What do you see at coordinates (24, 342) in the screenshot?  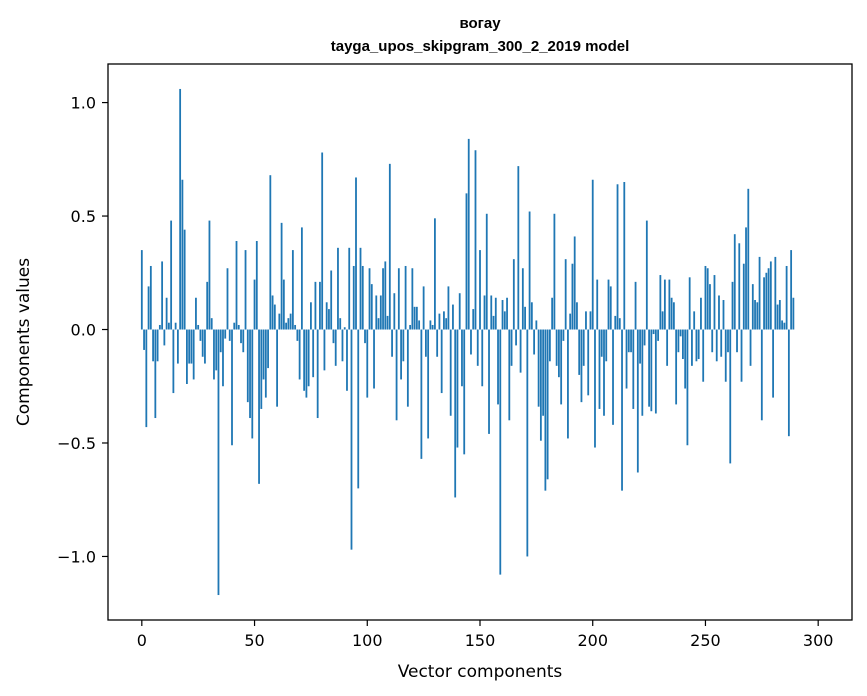 I see `y-axis-title: Components values` at bounding box center [24, 342].